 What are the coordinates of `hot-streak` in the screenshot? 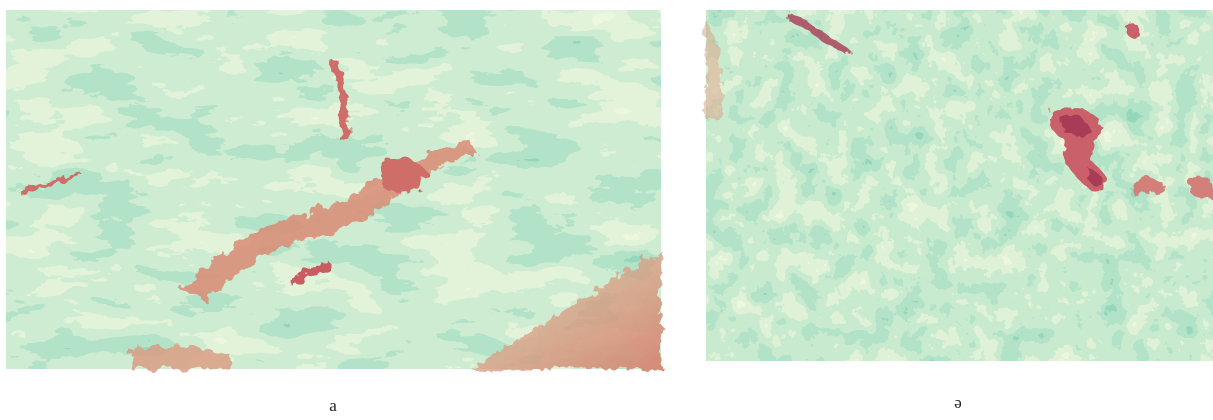 It's located at (818, 33).